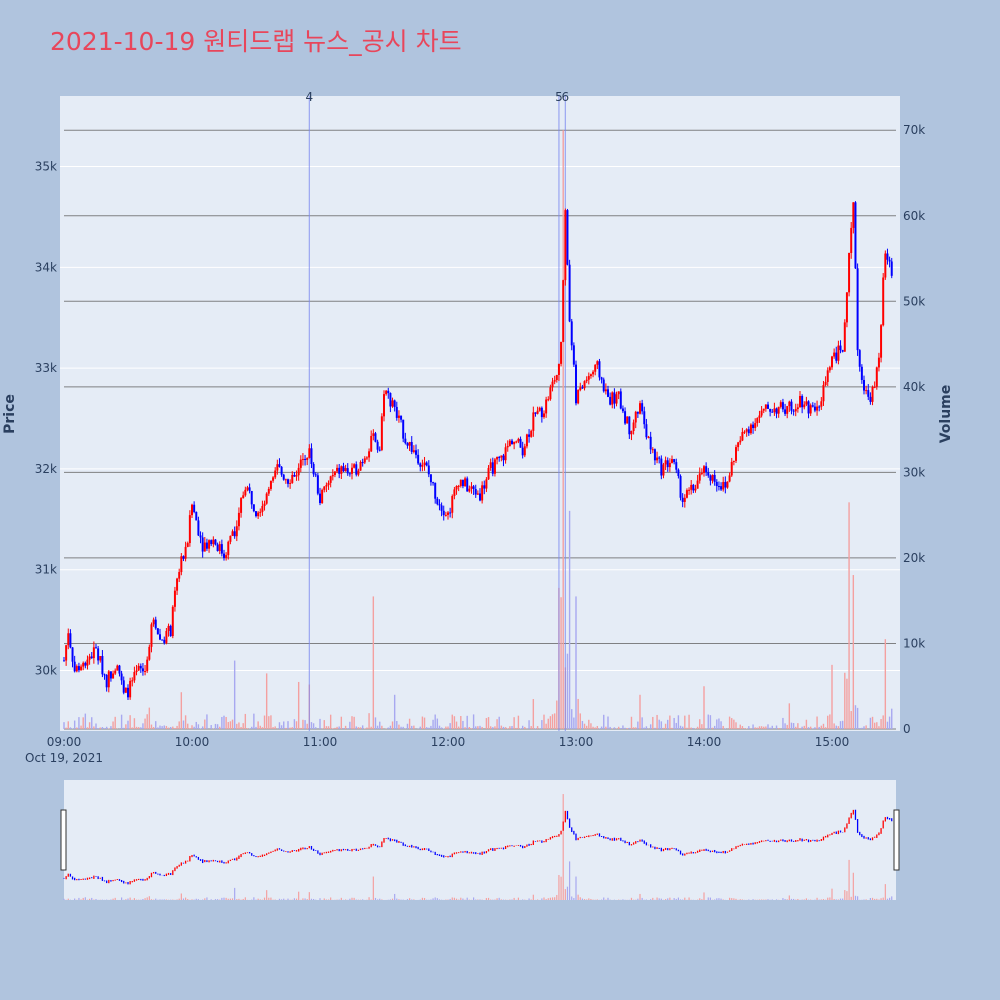  Describe the element at coordinates (896, 840) in the screenshot. I see `range-slider-right-handle` at that location.